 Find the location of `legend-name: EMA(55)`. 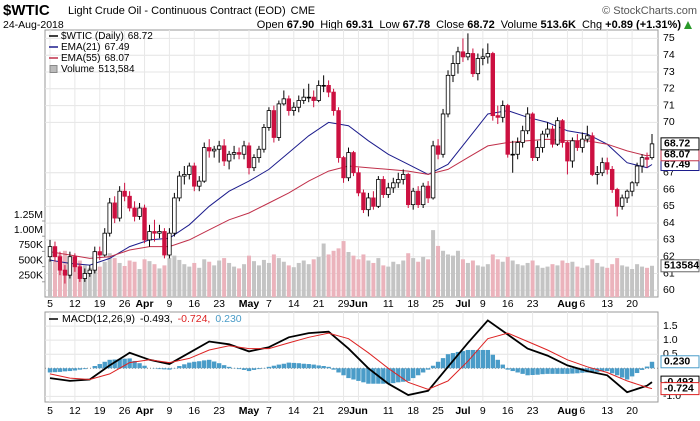

legend-name: EMA(55) is located at coordinates (80, 58).